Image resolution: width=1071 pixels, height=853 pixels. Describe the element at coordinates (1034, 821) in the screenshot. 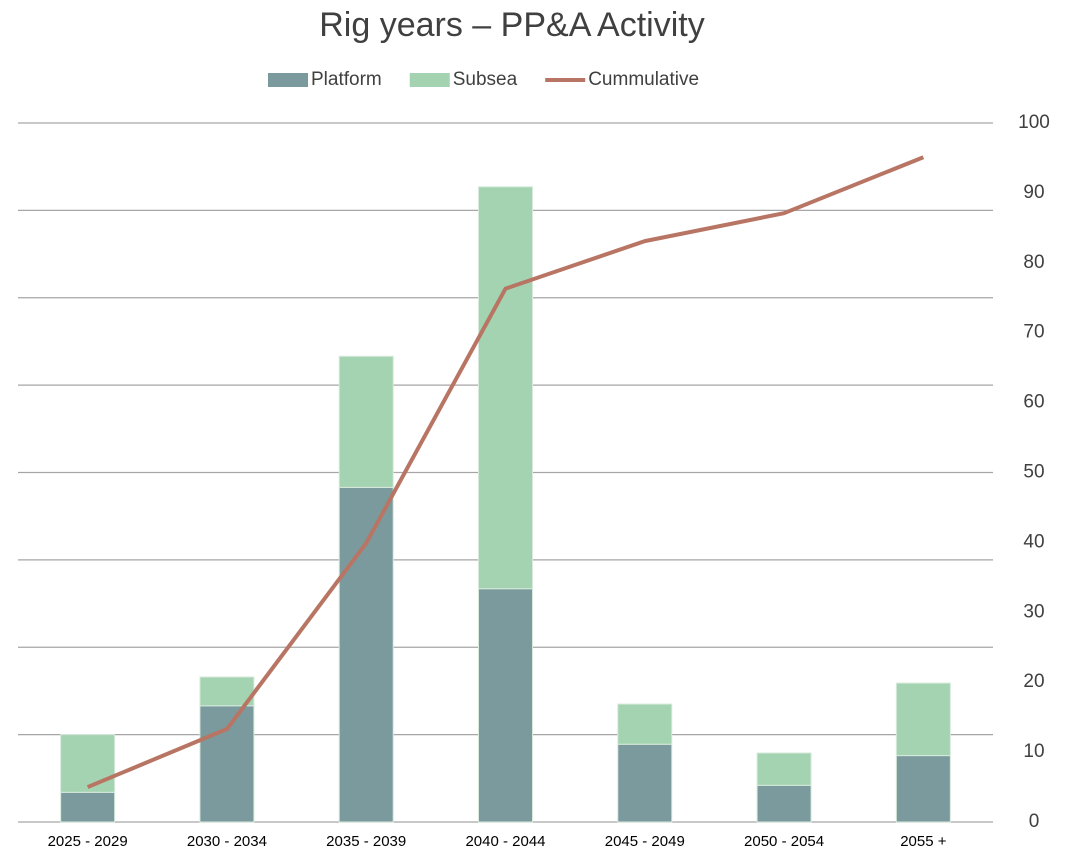

I see `y2-tick-label: 0` at that location.